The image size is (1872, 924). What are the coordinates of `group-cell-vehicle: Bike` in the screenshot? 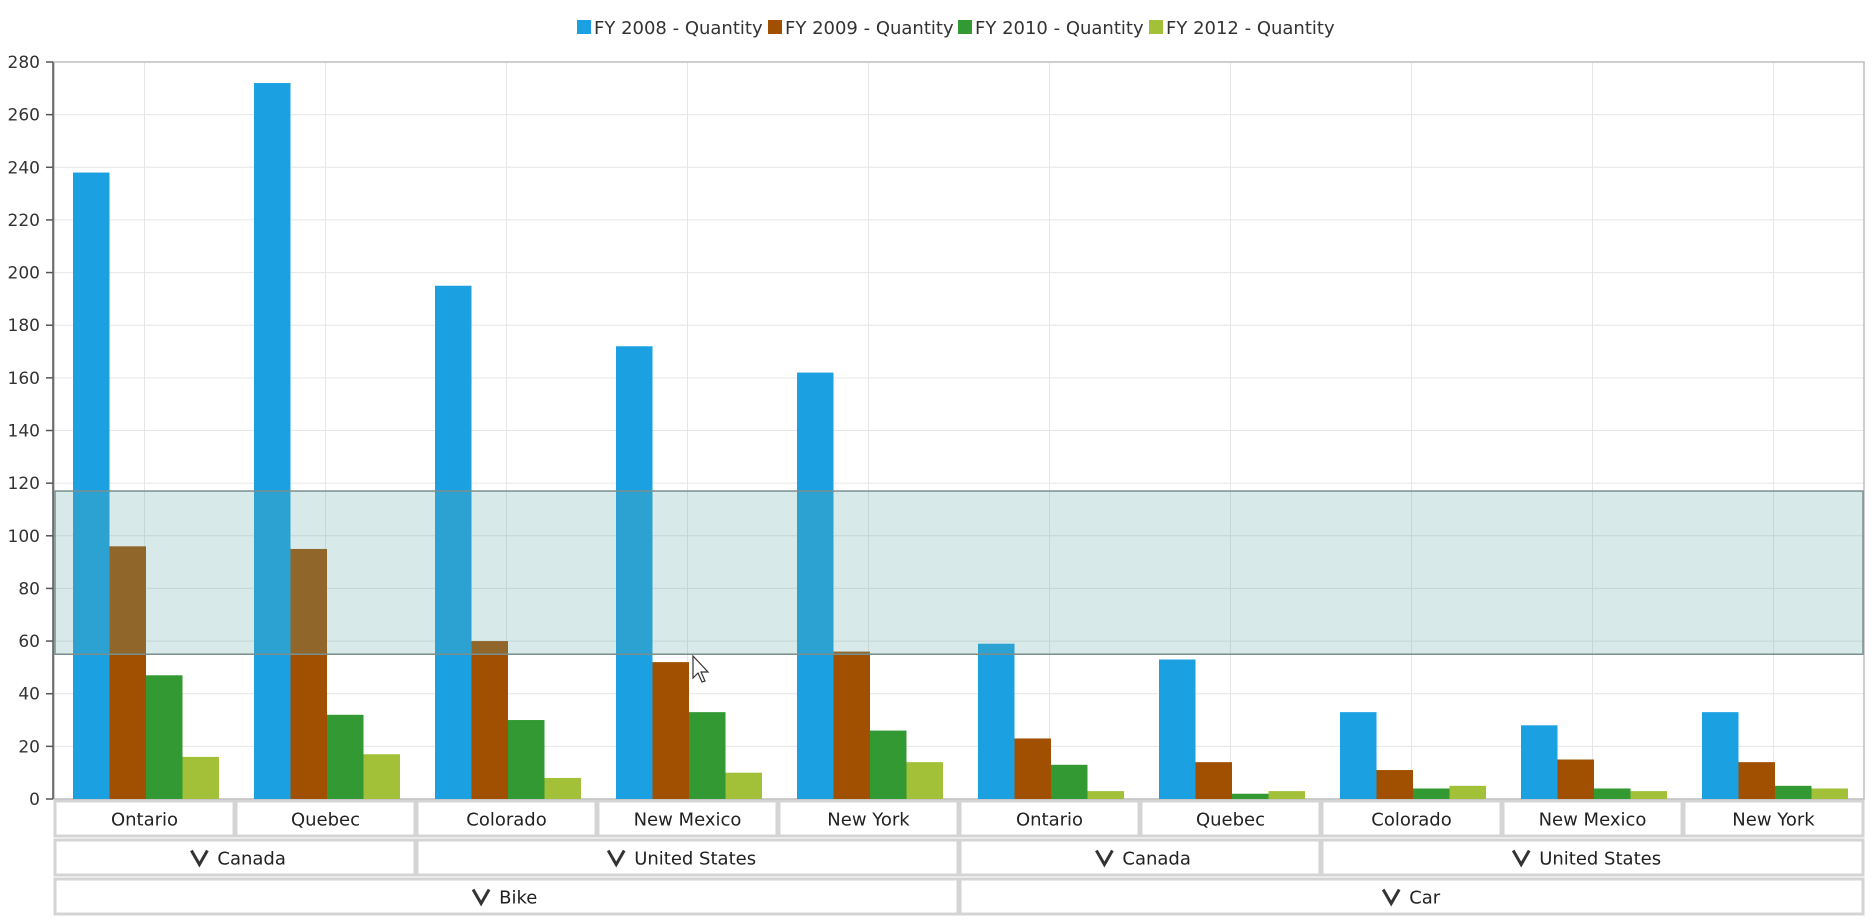 It's located at (506, 896).